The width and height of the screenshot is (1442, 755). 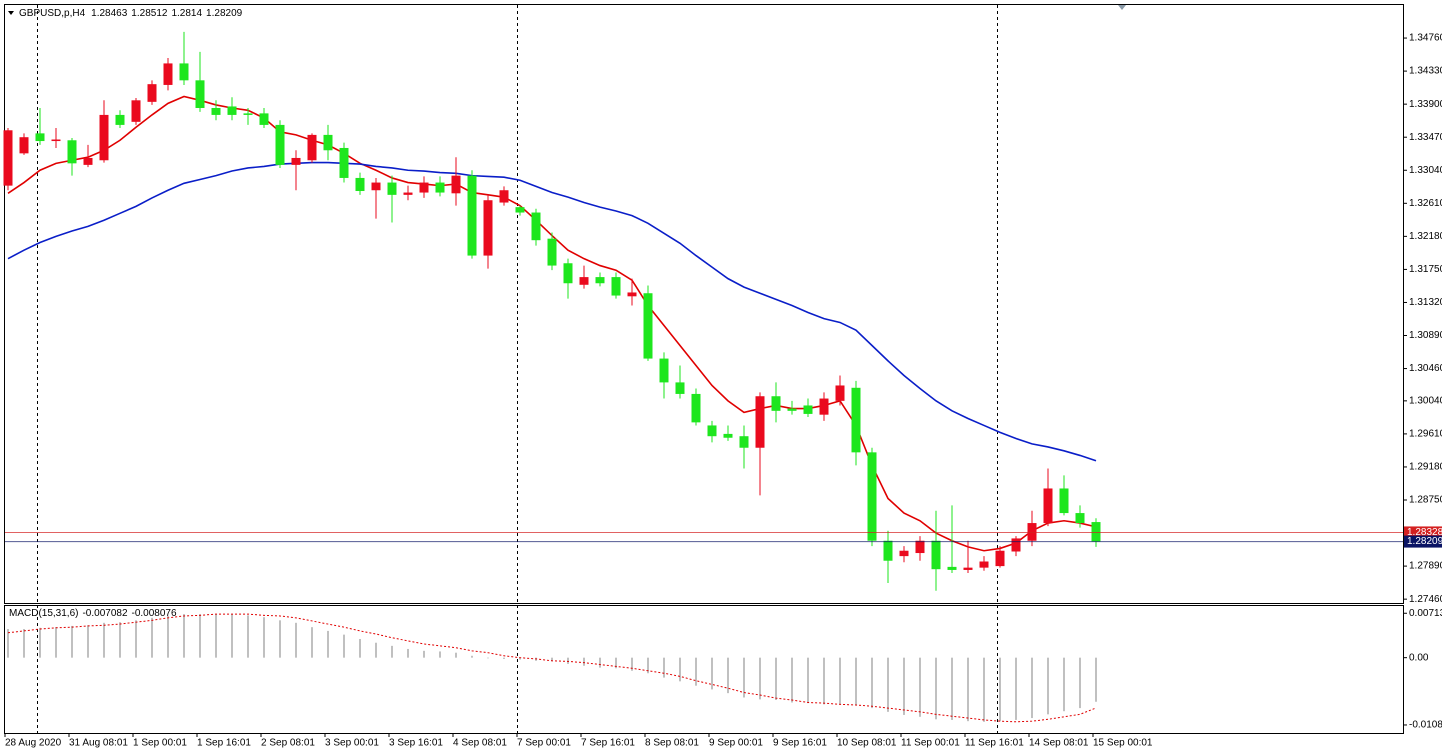 I want to click on price-tag-label: 1.28209, so click(x=1424, y=541).